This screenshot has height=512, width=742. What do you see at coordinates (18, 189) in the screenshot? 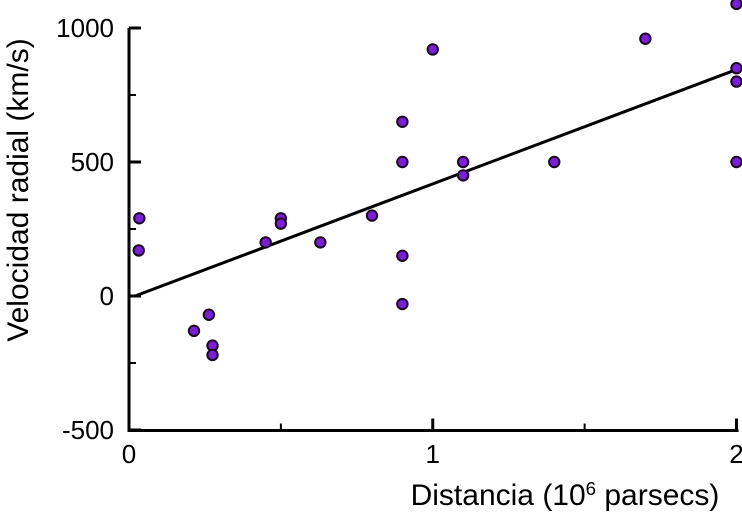
I see `y-axis-label: Velocidad radial (km/s)` at bounding box center [18, 189].